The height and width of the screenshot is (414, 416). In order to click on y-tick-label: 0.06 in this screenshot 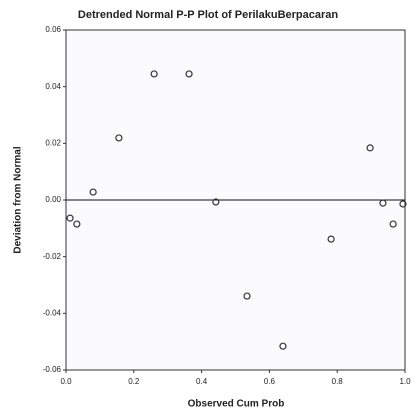, I will do `click(53, 29)`.